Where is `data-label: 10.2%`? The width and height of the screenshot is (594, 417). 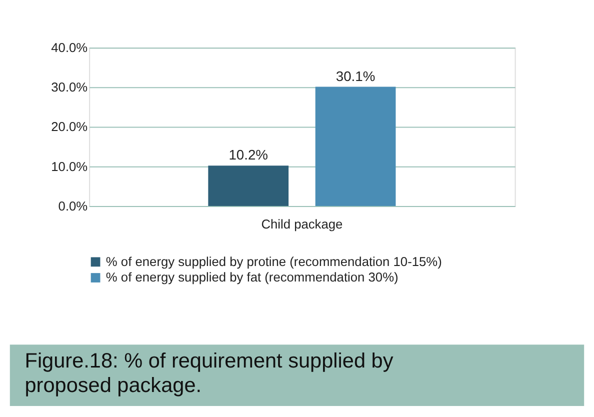
data-label: 10.2% is located at coordinates (248, 154).